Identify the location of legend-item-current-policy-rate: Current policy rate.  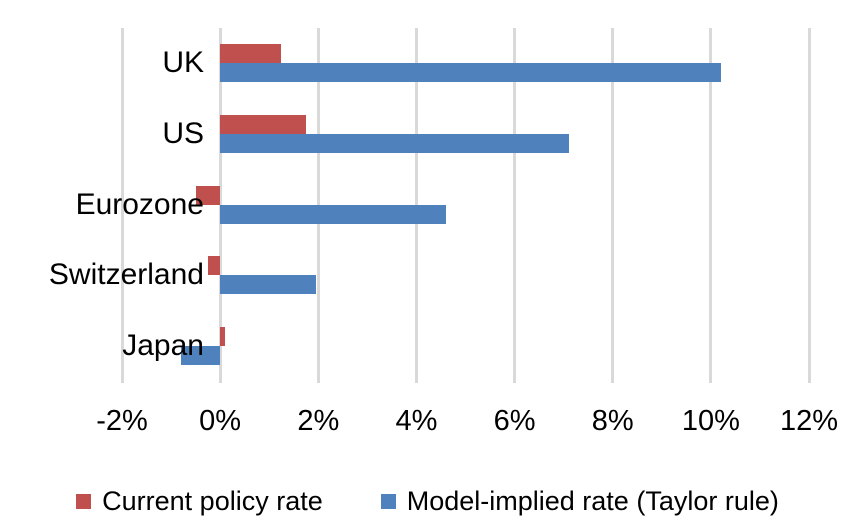
(199, 501).